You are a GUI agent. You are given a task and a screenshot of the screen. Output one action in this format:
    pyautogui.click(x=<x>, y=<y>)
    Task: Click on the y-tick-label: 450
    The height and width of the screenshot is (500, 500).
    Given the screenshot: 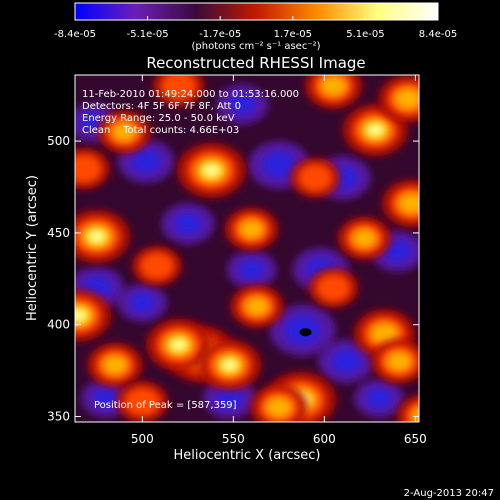 What is the action you would take?
    pyautogui.click(x=58, y=233)
    